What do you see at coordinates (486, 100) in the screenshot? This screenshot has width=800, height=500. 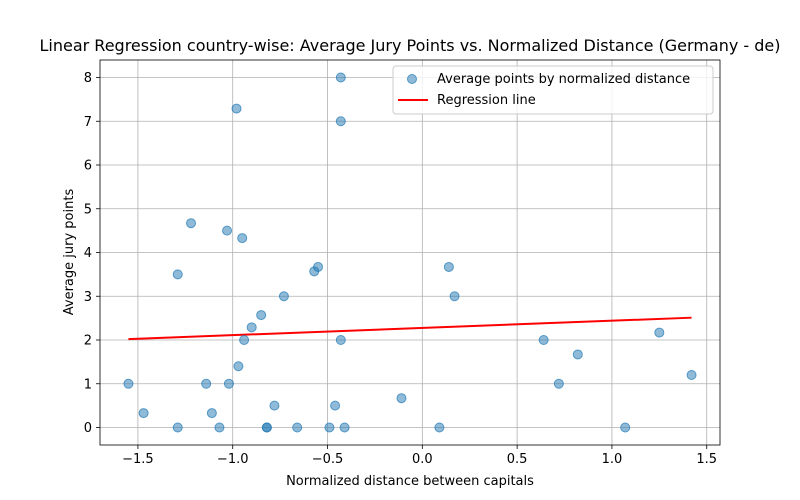 I see `legend-label-line: Regression line` at bounding box center [486, 100].